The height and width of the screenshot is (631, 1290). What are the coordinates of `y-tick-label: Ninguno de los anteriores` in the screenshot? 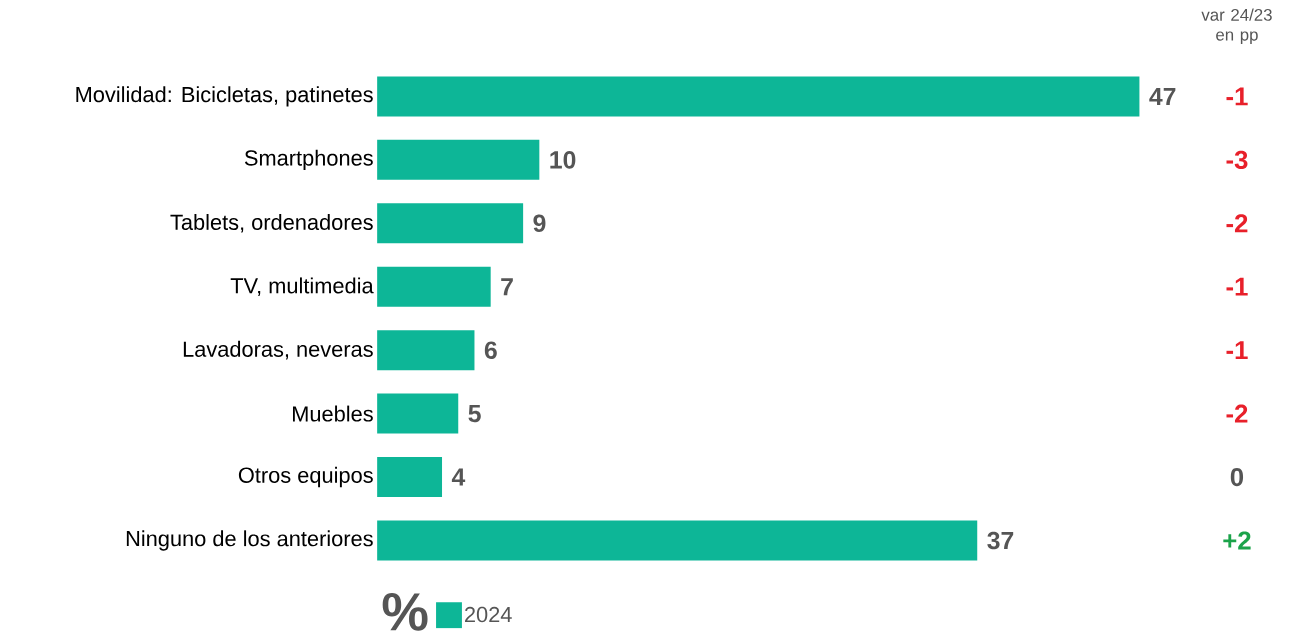 It's located at (249, 540).